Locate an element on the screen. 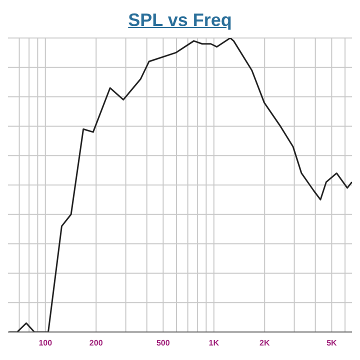 This screenshot has height=360, width=360. chart-title: SPL vs Freq is located at coordinates (180, 20).